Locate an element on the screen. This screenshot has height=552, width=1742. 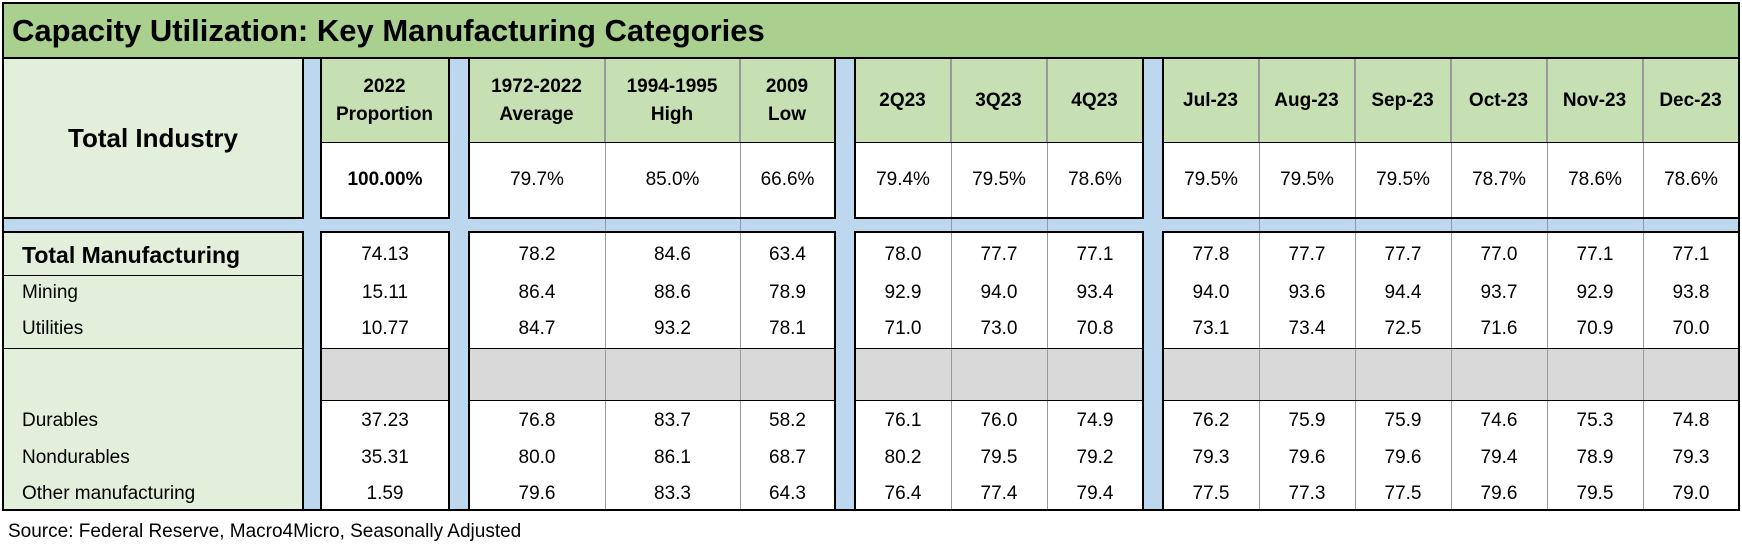
table-cell: 80.2 is located at coordinates (903, 457).